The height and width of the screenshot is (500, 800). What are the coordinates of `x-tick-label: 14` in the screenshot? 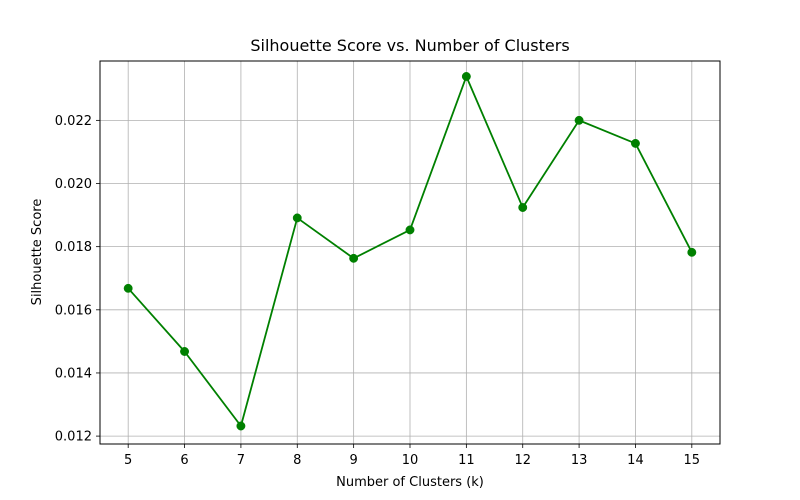 It's located at (635, 460).